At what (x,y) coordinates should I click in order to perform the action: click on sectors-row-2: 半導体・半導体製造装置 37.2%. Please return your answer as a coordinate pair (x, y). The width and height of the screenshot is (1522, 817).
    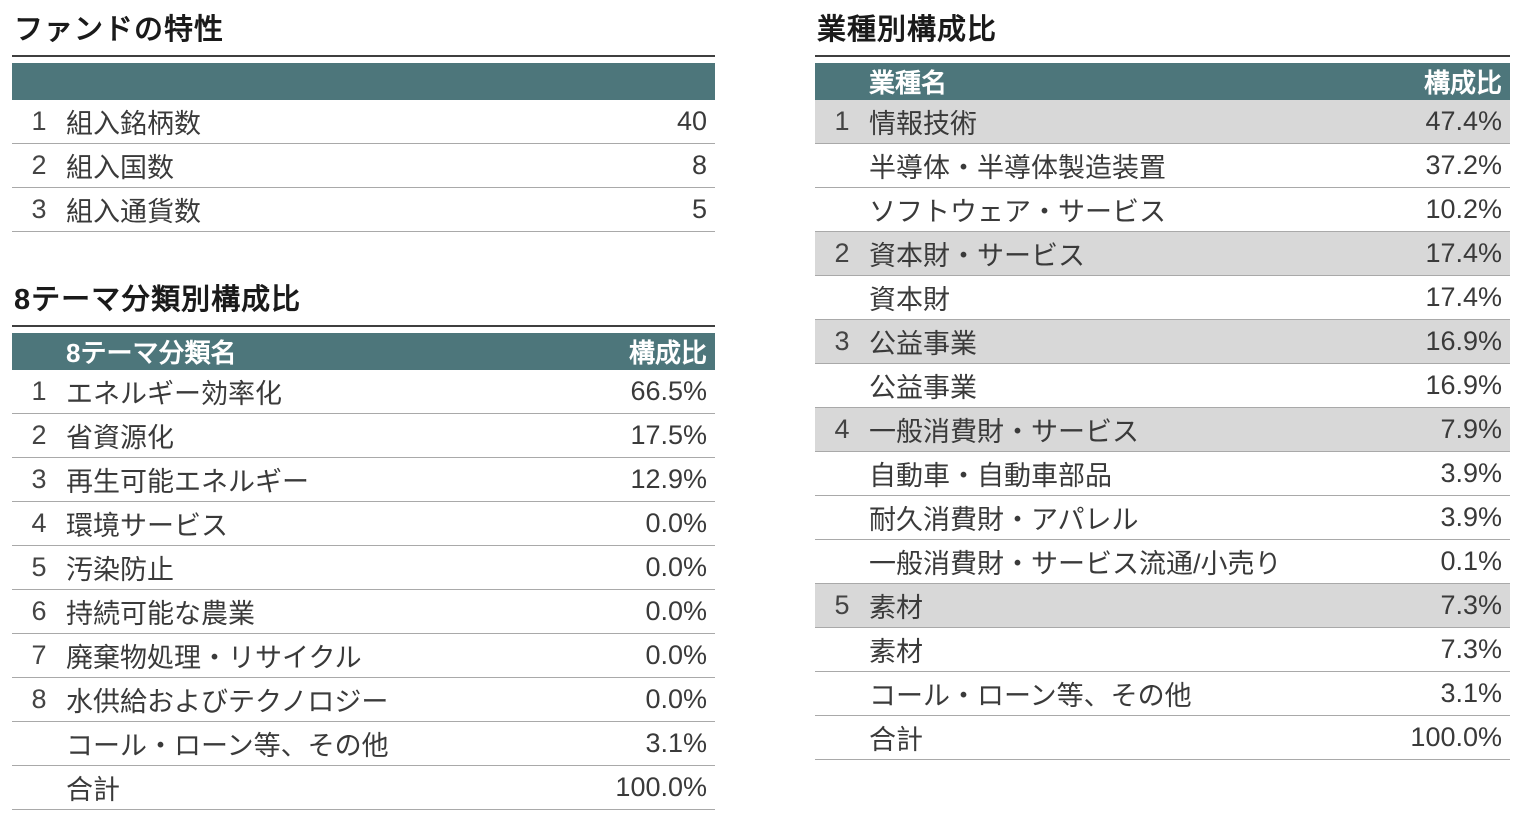
    Looking at the image, I should click on (1162, 166).